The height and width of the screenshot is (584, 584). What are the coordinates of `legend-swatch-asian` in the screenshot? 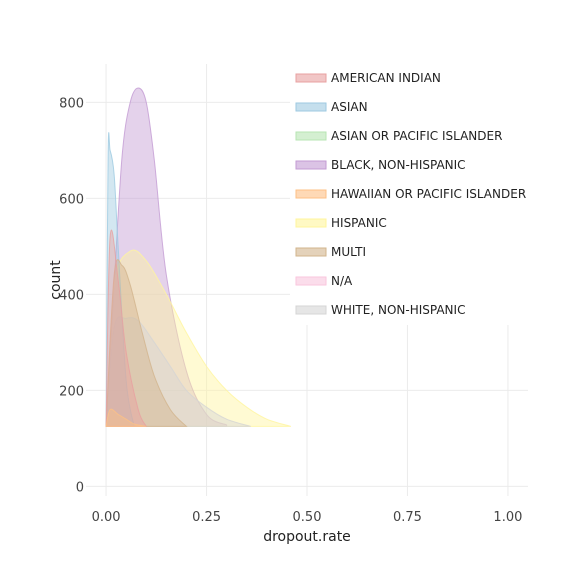 It's located at (311, 107).